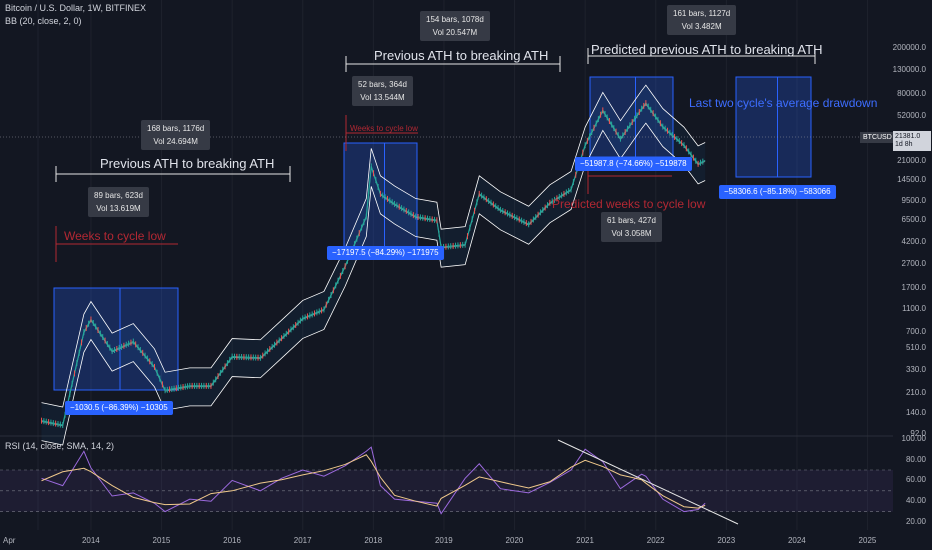  I want to click on drawdown-label-3: −51987.8 (−74.66%) −519878, so click(633, 164).